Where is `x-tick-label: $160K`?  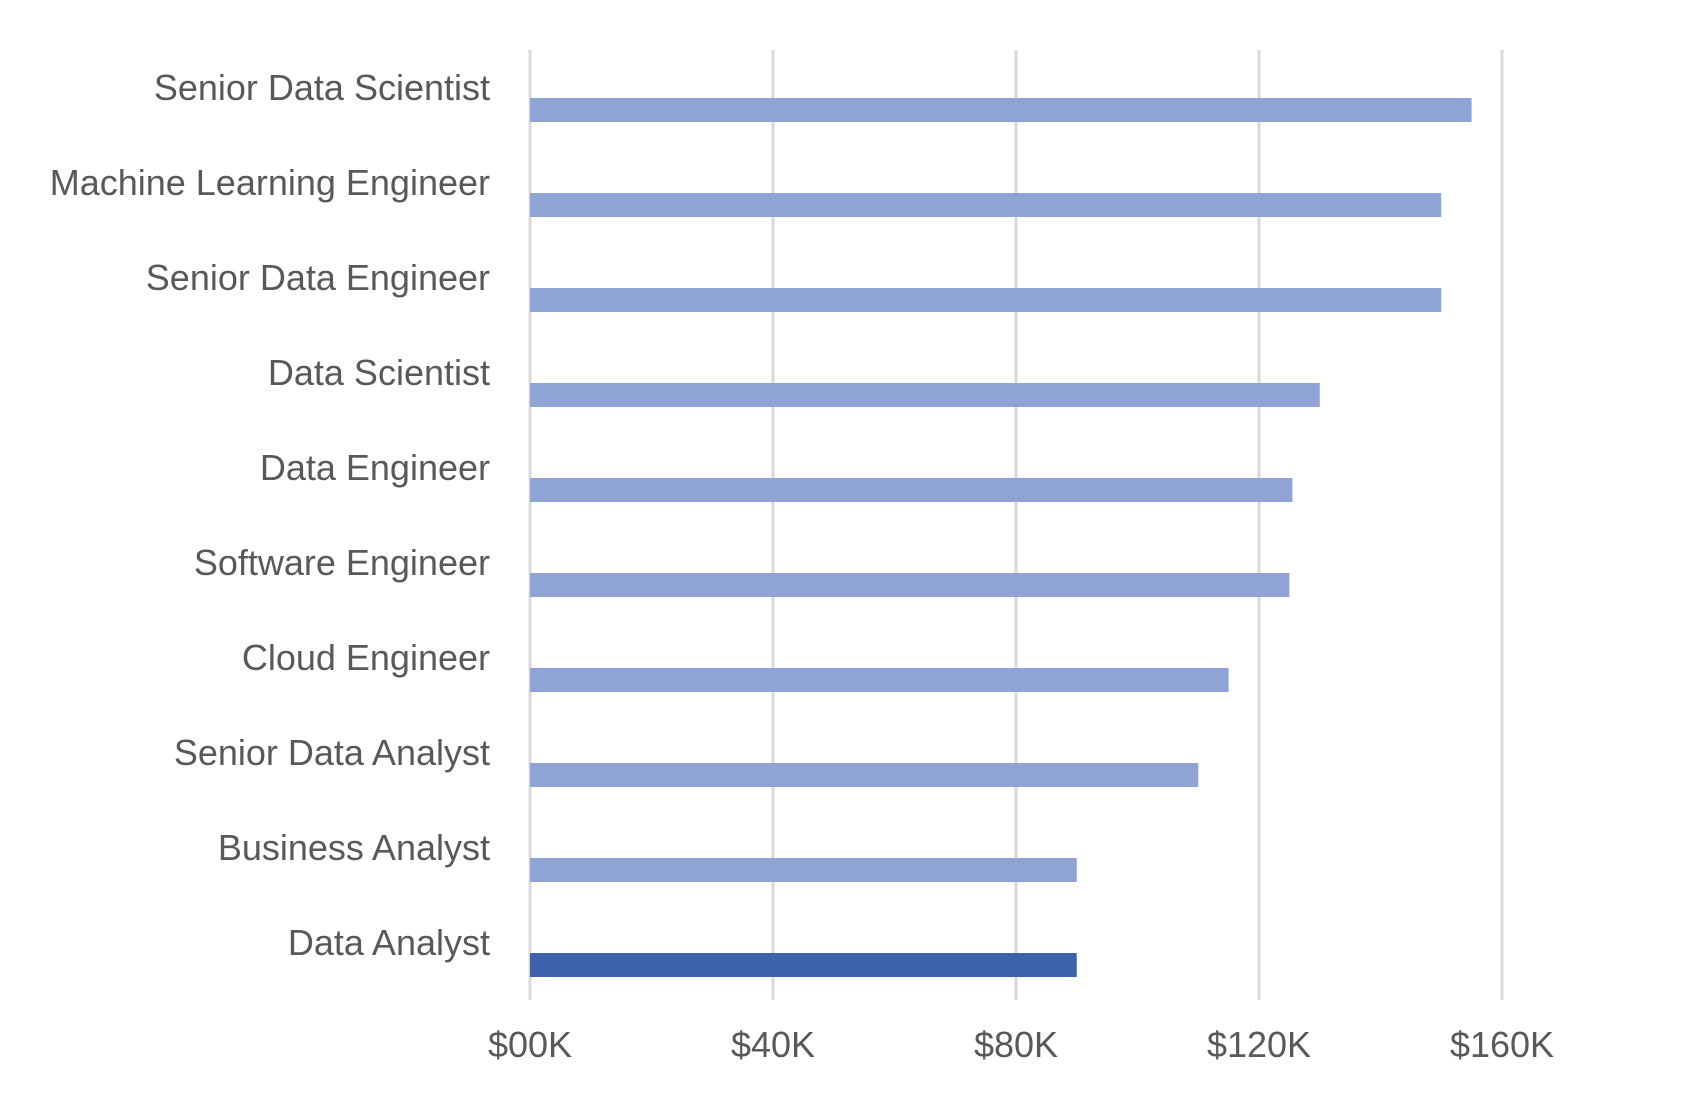
x-tick-label: $160K is located at coordinates (1502, 1044).